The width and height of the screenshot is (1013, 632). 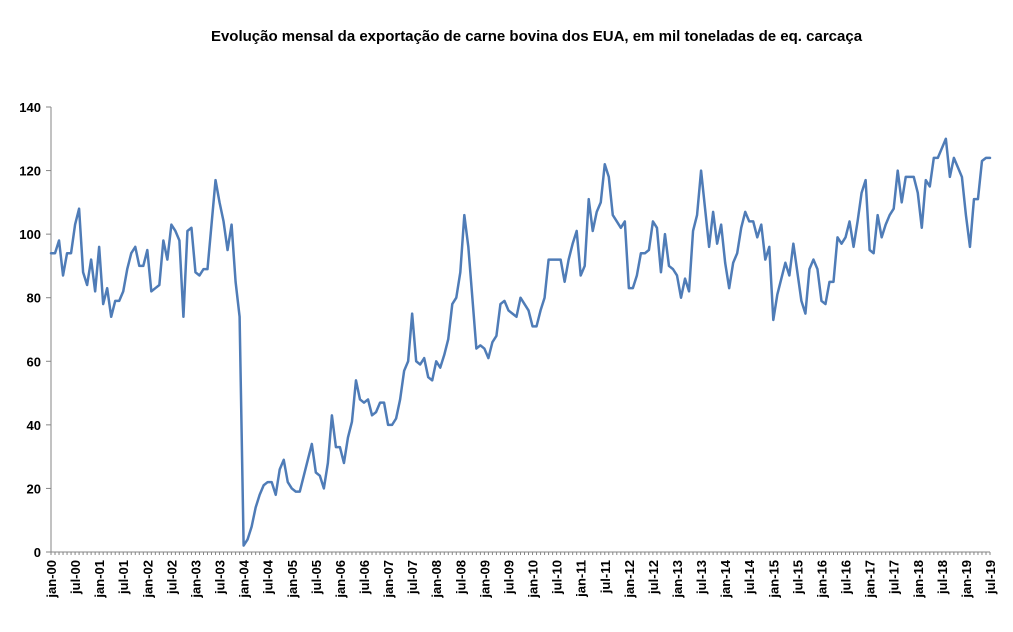 What do you see at coordinates (34, 361) in the screenshot?
I see `y-tick-label: 60` at bounding box center [34, 361].